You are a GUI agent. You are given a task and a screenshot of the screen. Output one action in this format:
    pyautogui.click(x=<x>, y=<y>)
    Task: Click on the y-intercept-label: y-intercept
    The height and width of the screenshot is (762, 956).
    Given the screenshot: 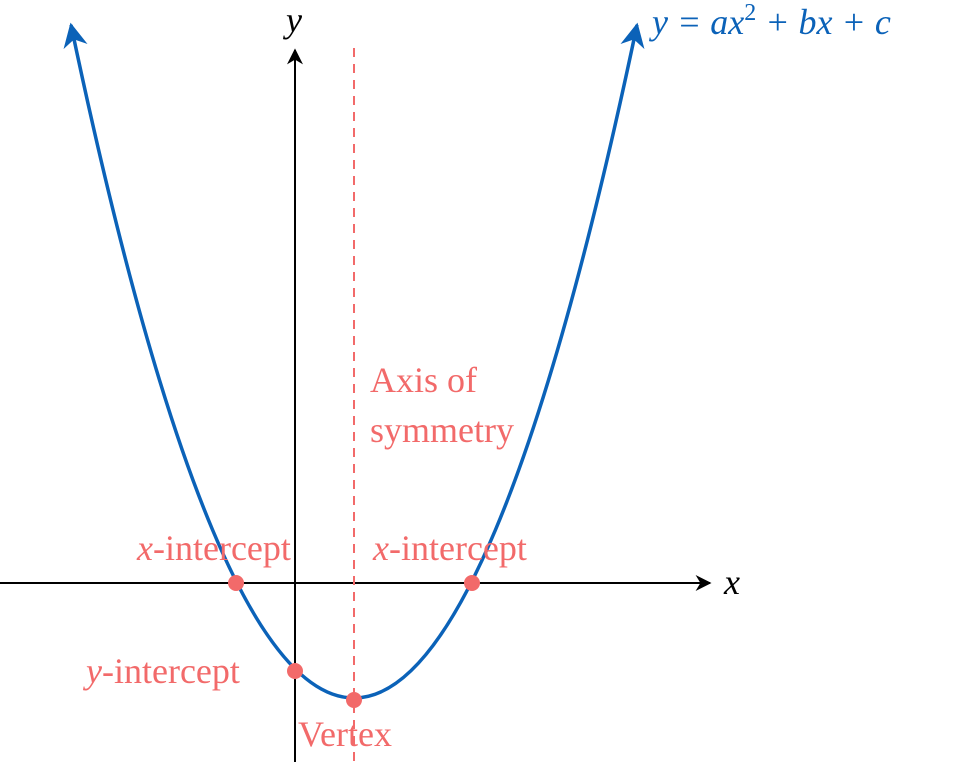 What is the action you would take?
    pyautogui.click(x=161, y=671)
    